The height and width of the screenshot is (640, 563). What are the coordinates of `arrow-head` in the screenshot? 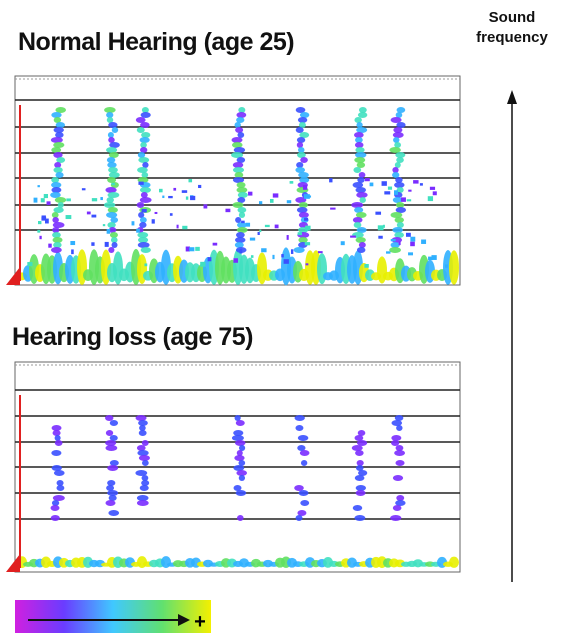 It's located at (512, 97).